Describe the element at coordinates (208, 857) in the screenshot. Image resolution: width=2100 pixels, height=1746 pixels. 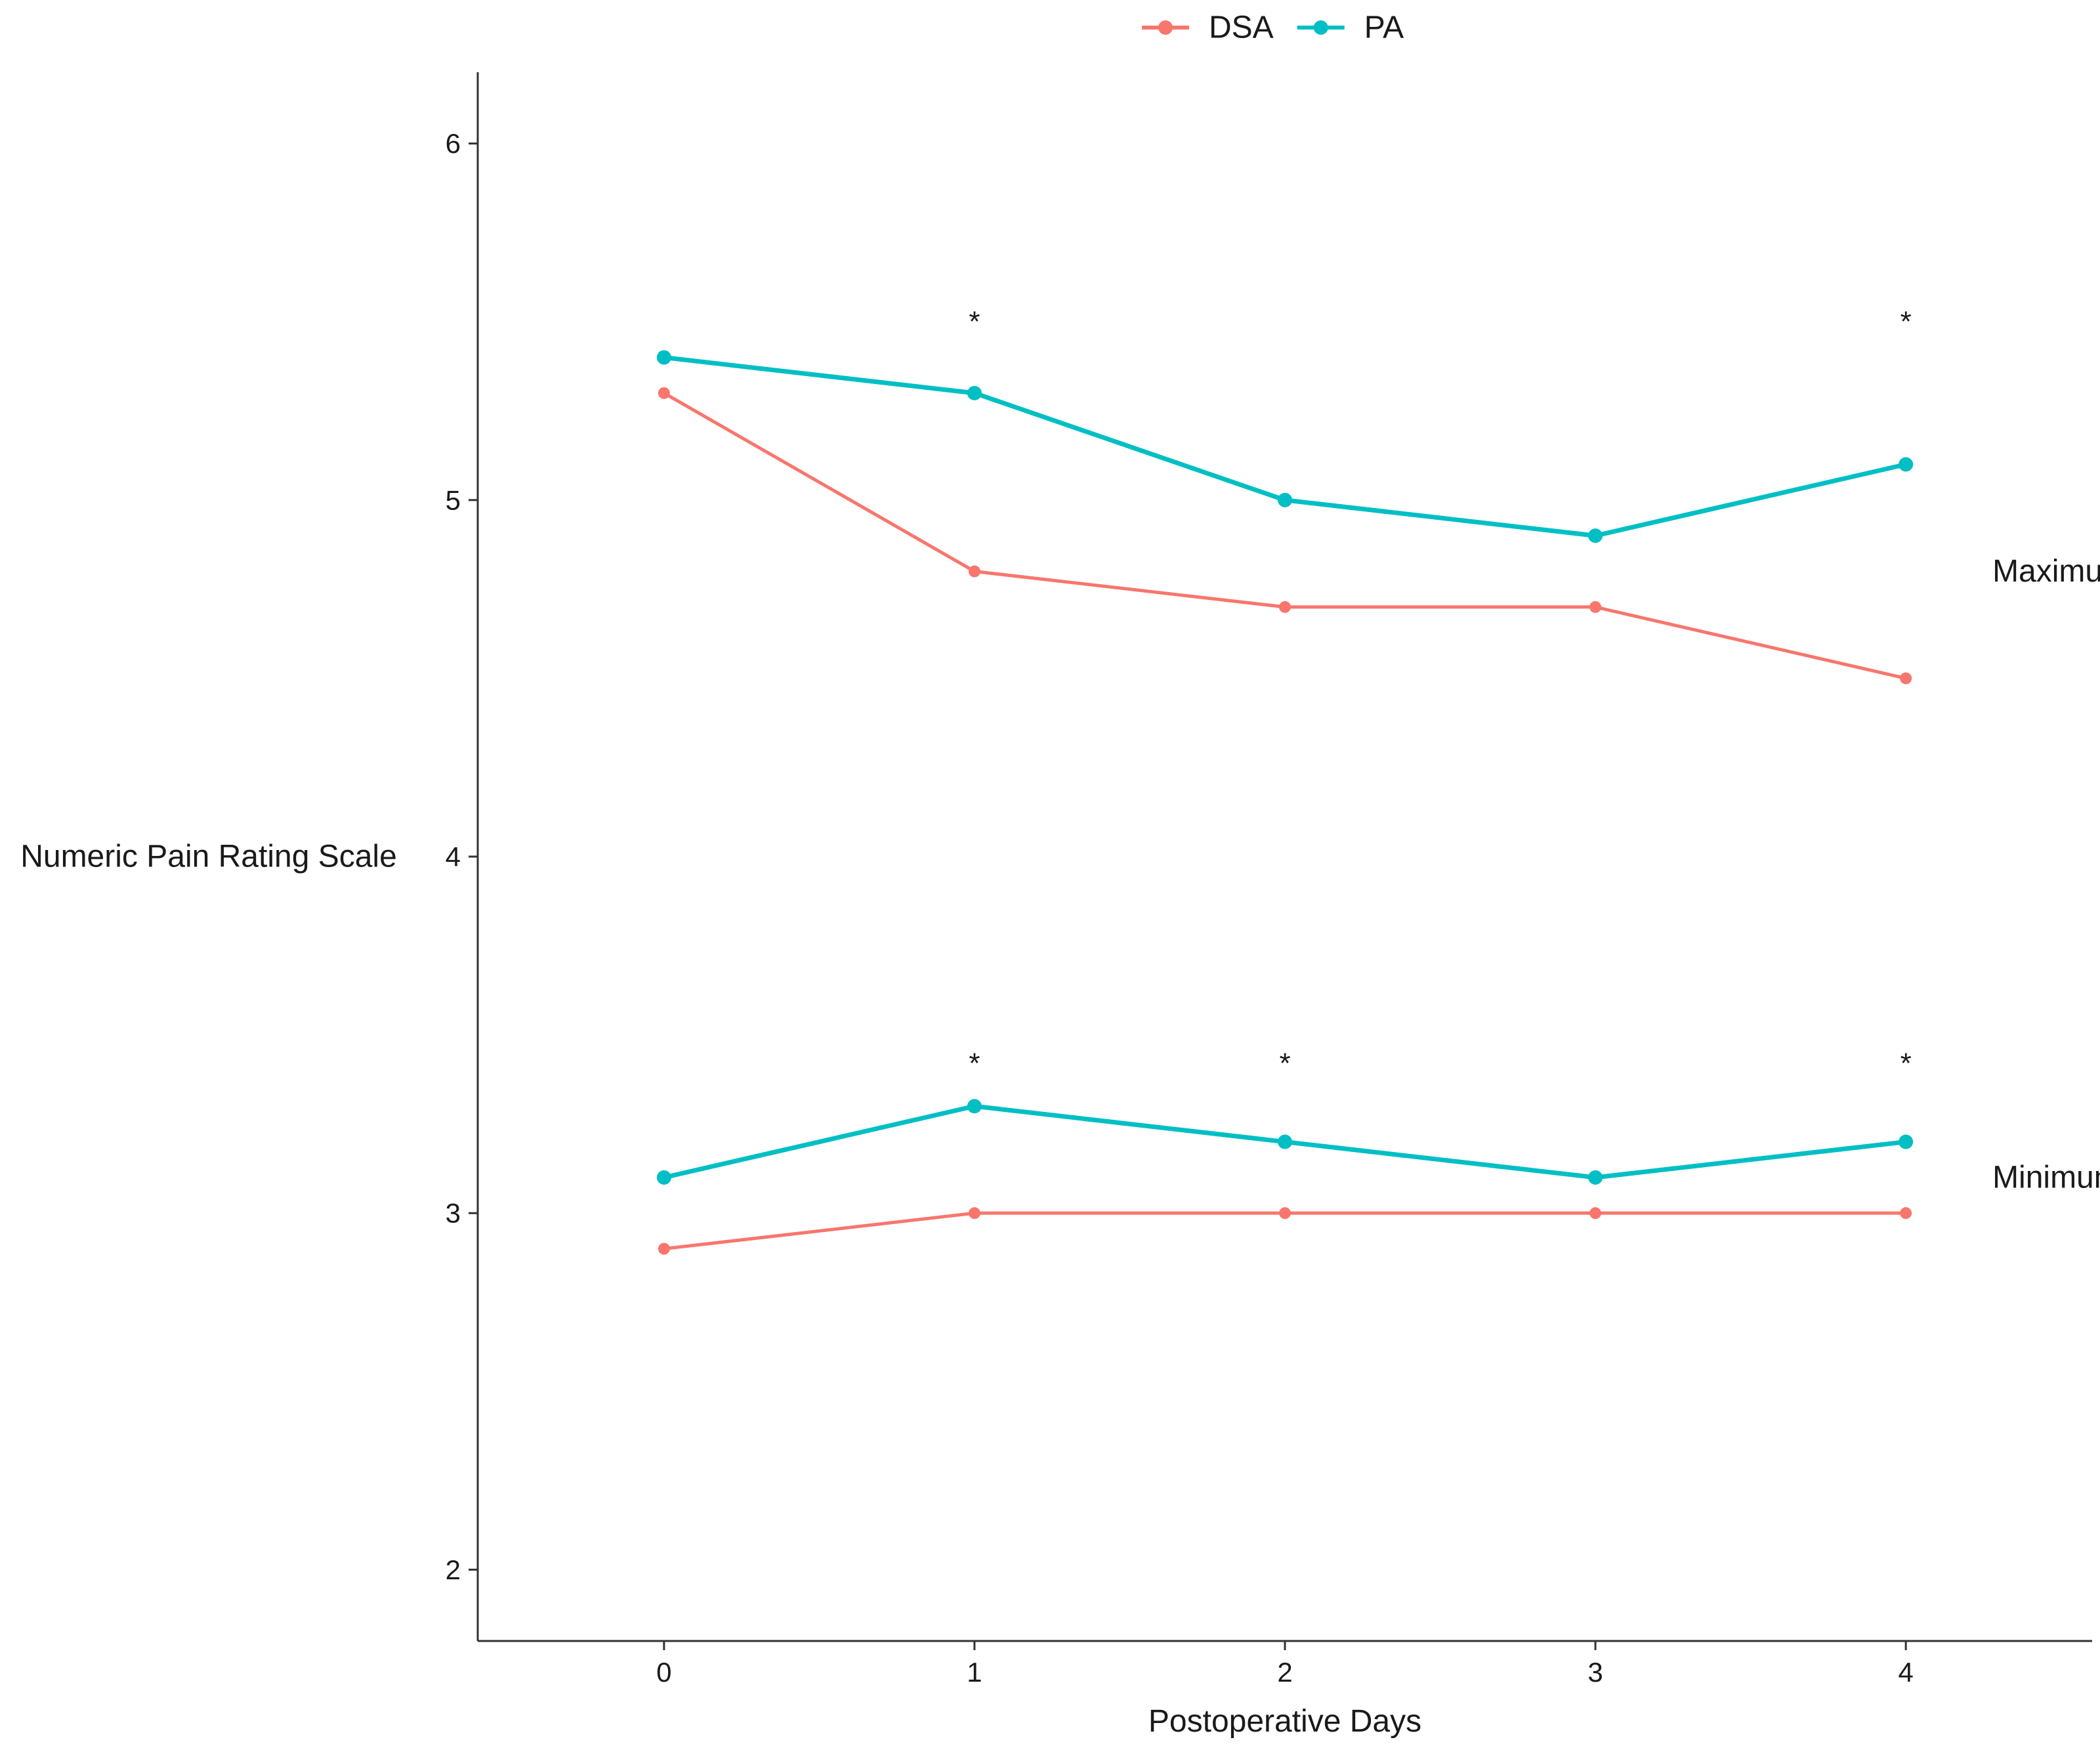
I see `y-axis-title: Numeric Pain Rating Scale` at that location.